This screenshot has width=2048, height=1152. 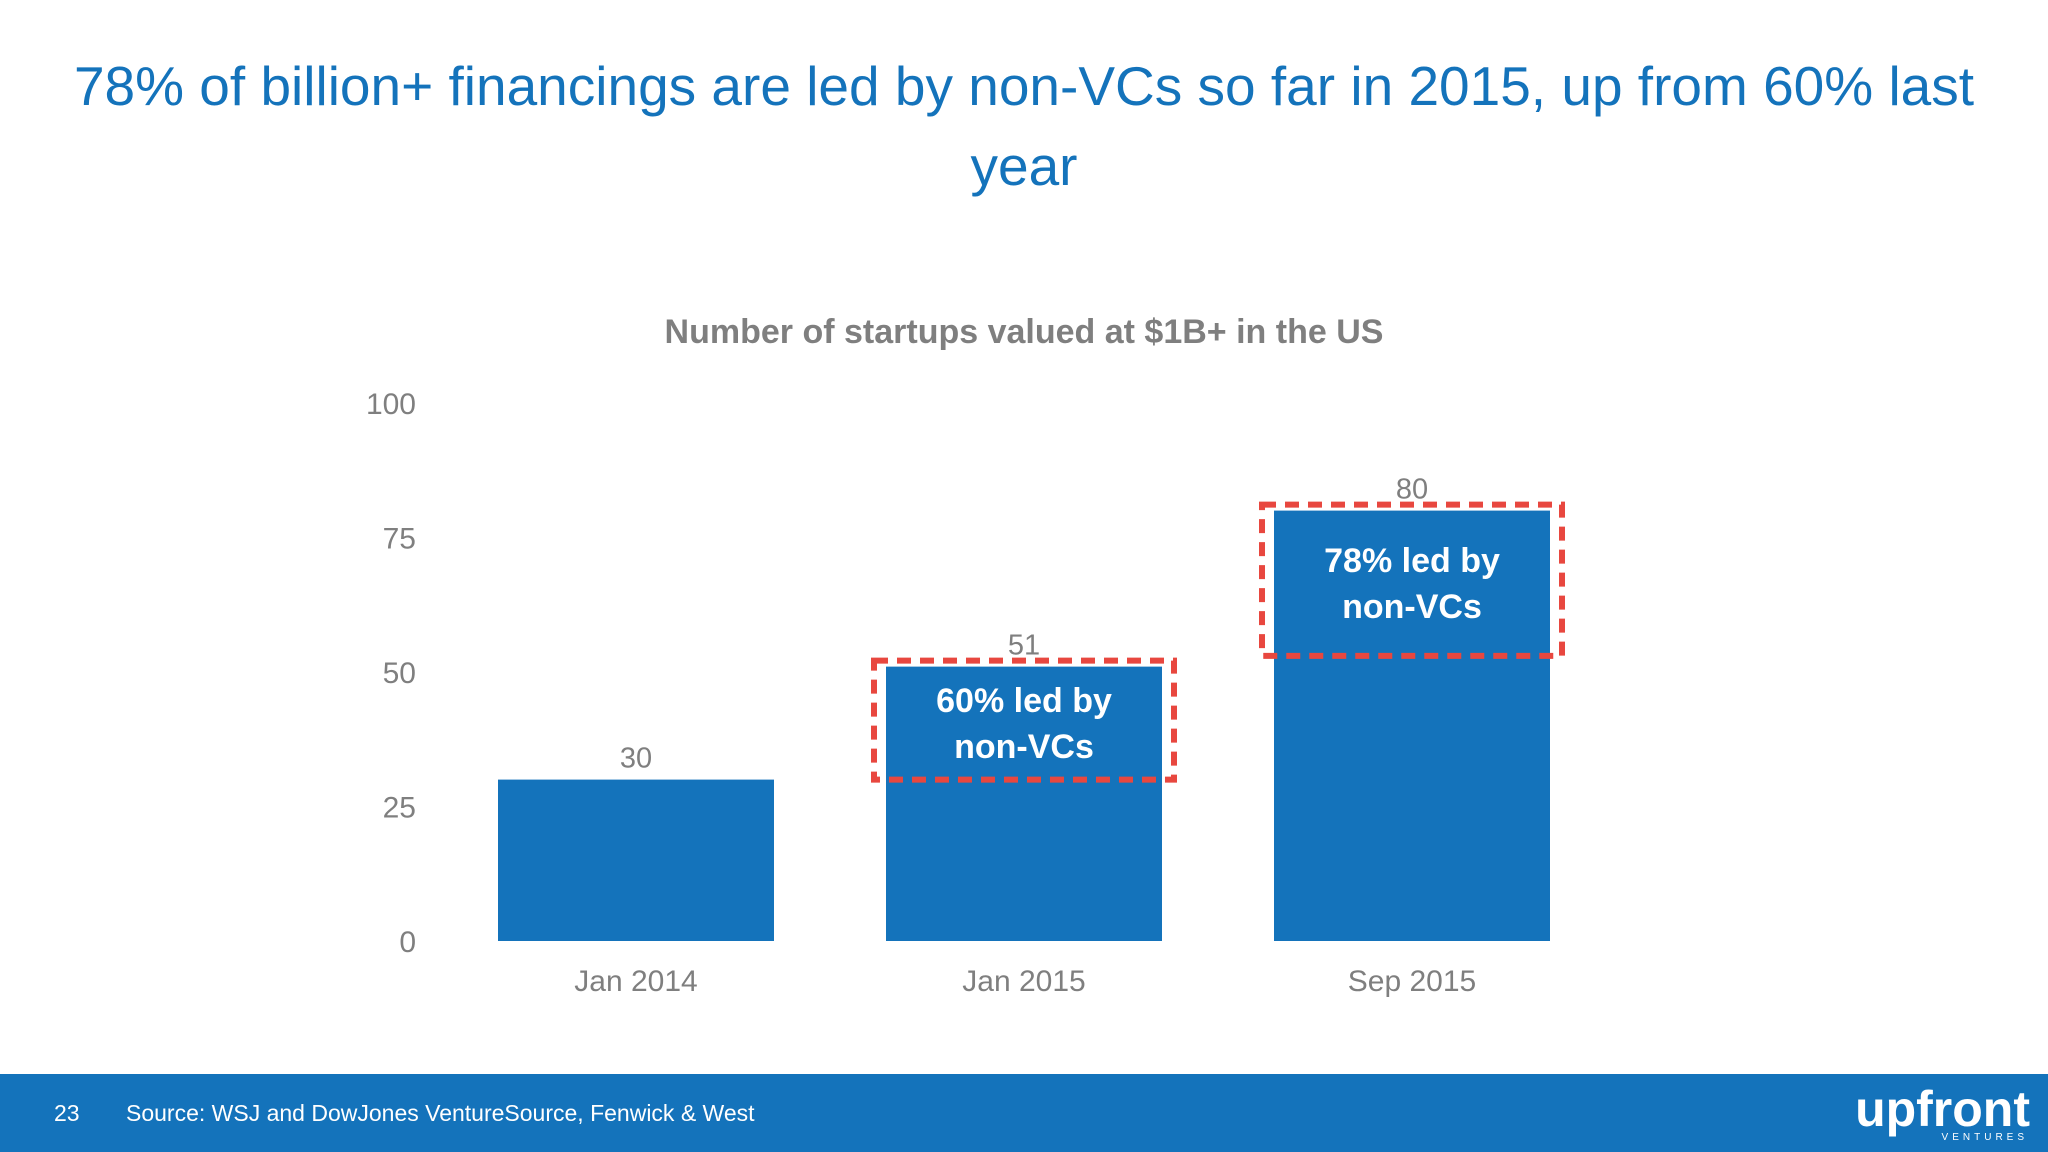 What do you see at coordinates (399, 673) in the screenshot?
I see `y-tick-label: 50` at bounding box center [399, 673].